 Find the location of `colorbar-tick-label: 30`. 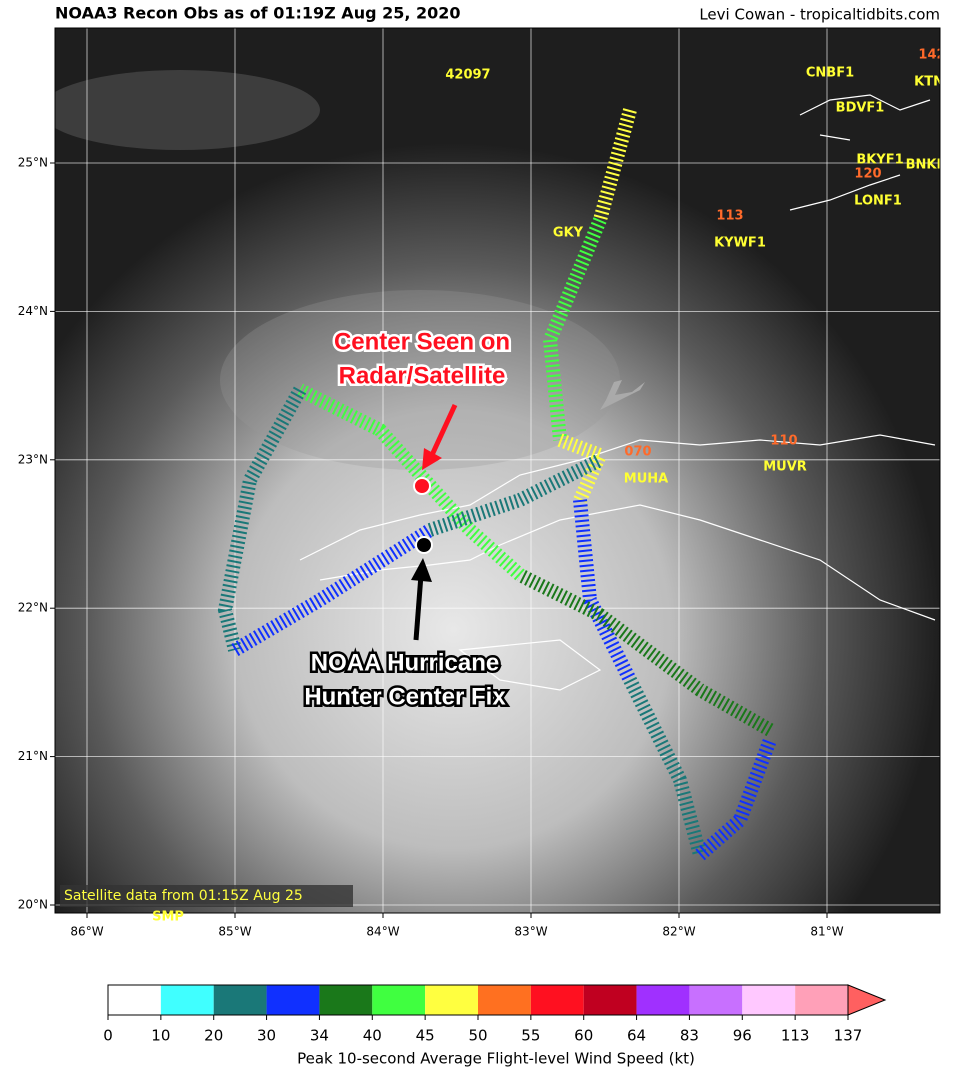

colorbar-tick-label: 30 is located at coordinates (266, 1036).